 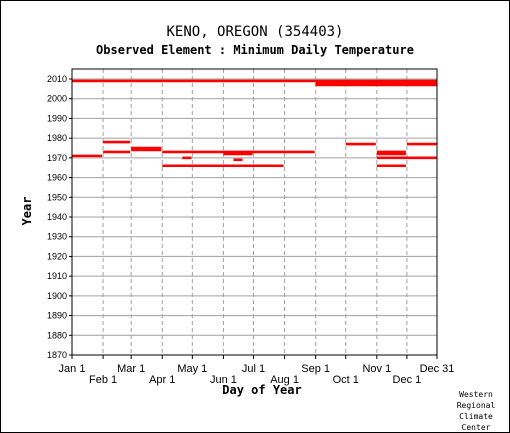 What do you see at coordinates (57, 79) in the screenshot?
I see `y-tick-label: 2010` at bounding box center [57, 79].